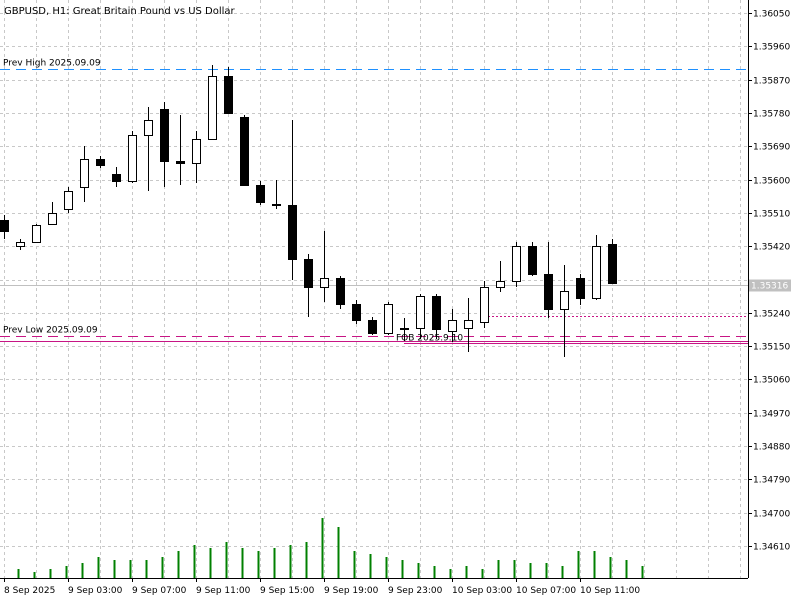 The image size is (800, 600). I want to click on fvg-label: FOB 2025.9.10, so click(429, 339).